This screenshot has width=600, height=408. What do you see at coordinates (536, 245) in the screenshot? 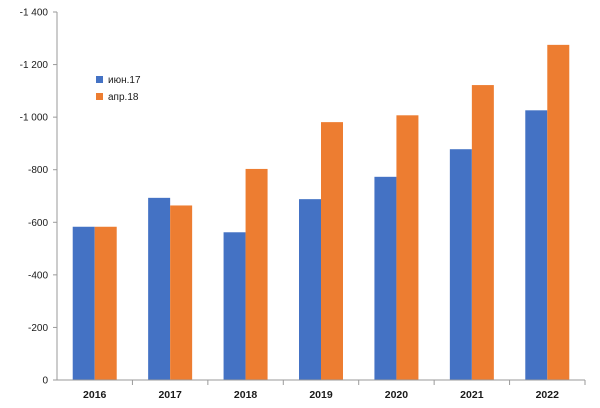
I see `bar-series-1-2022` at bounding box center [536, 245].